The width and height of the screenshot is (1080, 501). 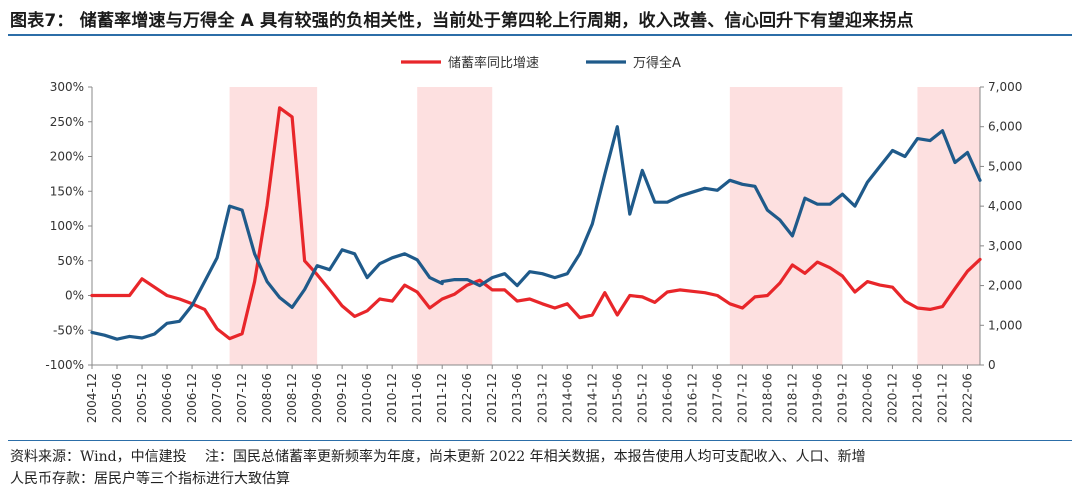 What do you see at coordinates (892, 398) in the screenshot?
I see `x-tick-label-32: 2020-12` at bounding box center [892, 398].